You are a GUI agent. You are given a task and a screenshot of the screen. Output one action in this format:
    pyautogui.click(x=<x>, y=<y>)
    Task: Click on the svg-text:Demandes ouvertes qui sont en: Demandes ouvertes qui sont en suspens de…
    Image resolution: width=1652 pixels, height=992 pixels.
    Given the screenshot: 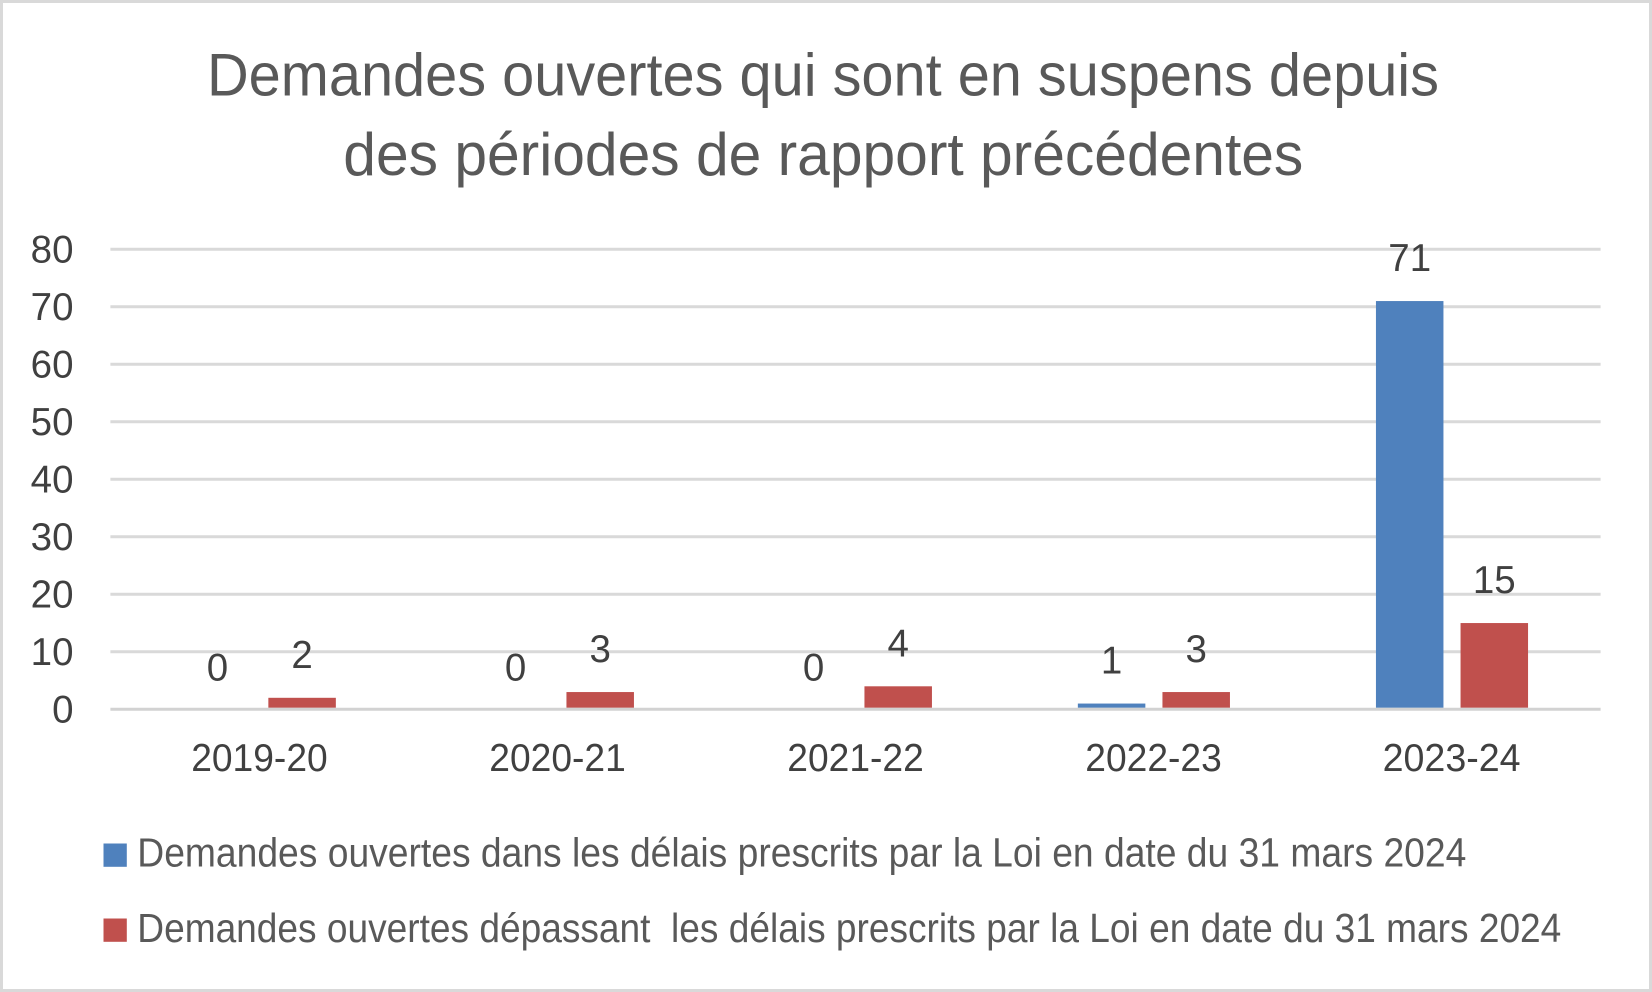 What is the action you would take?
    pyautogui.click(x=823, y=75)
    